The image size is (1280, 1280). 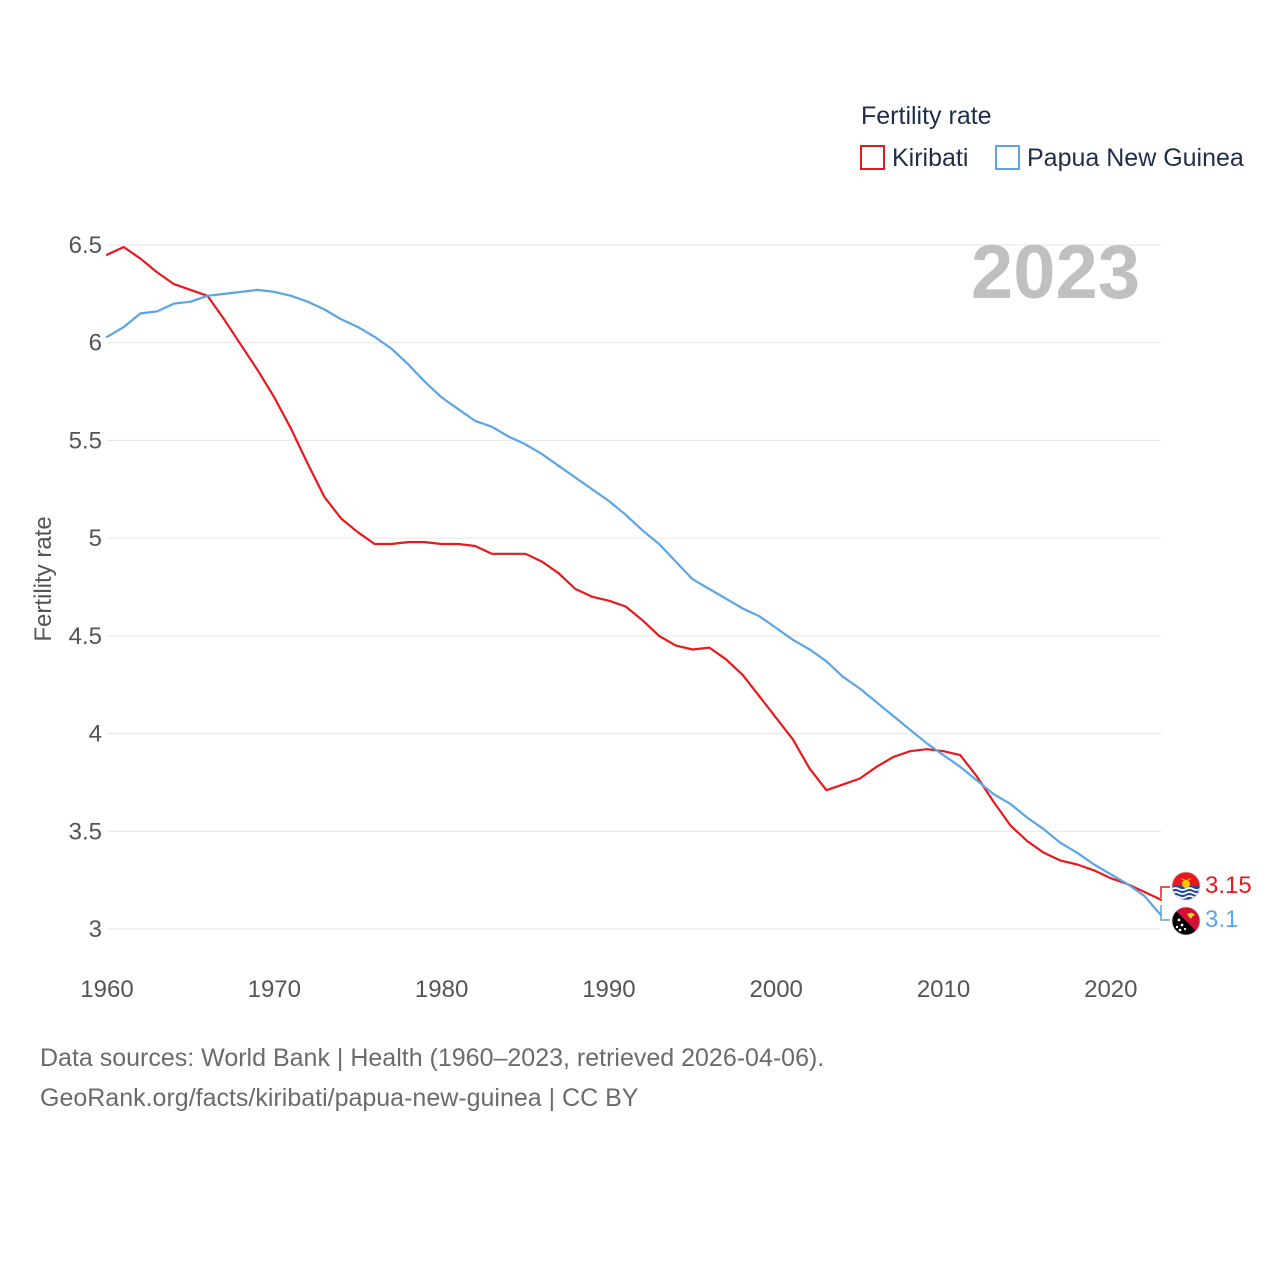 I want to click on legend: Fertility rate Kiribati Papua New Guinea, so click(x=1052, y=137).